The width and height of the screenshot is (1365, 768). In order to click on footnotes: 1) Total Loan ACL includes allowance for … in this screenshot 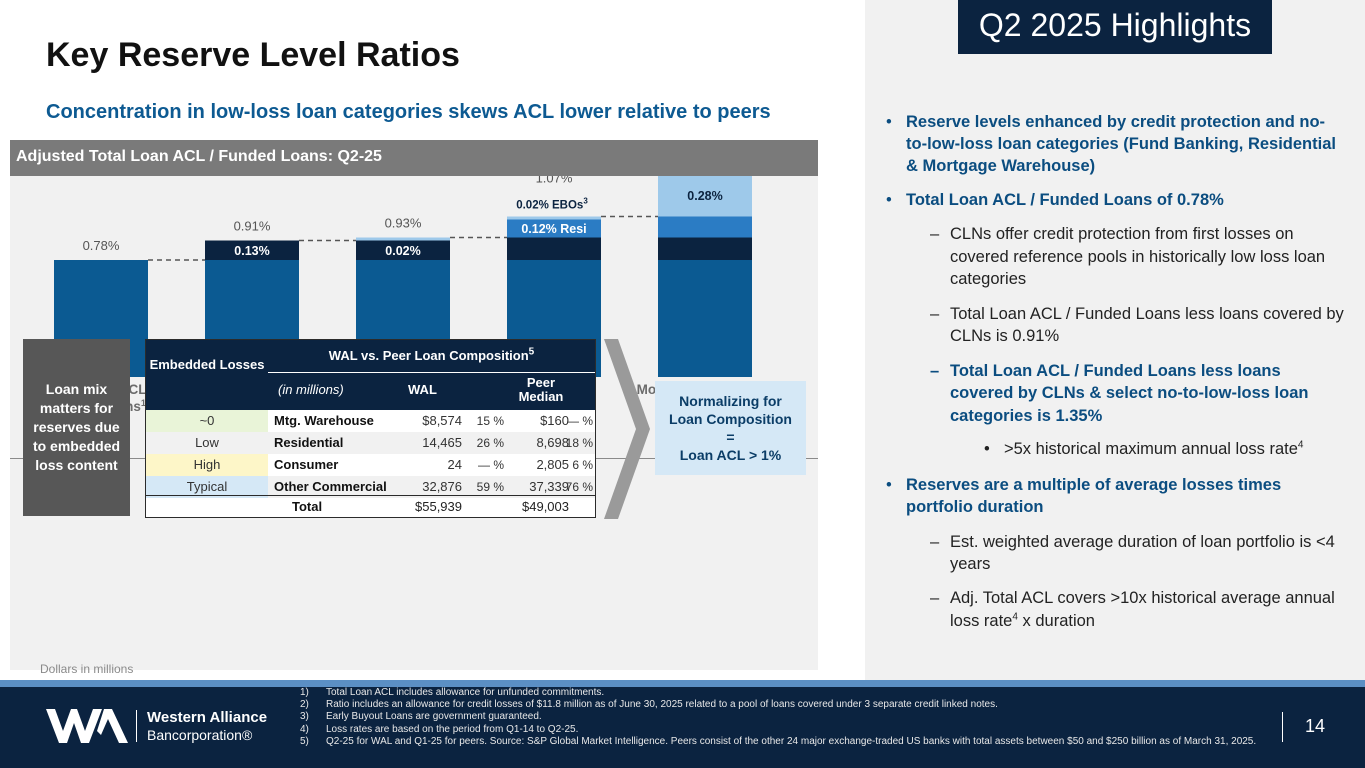, I will do `click(787, 717)`.